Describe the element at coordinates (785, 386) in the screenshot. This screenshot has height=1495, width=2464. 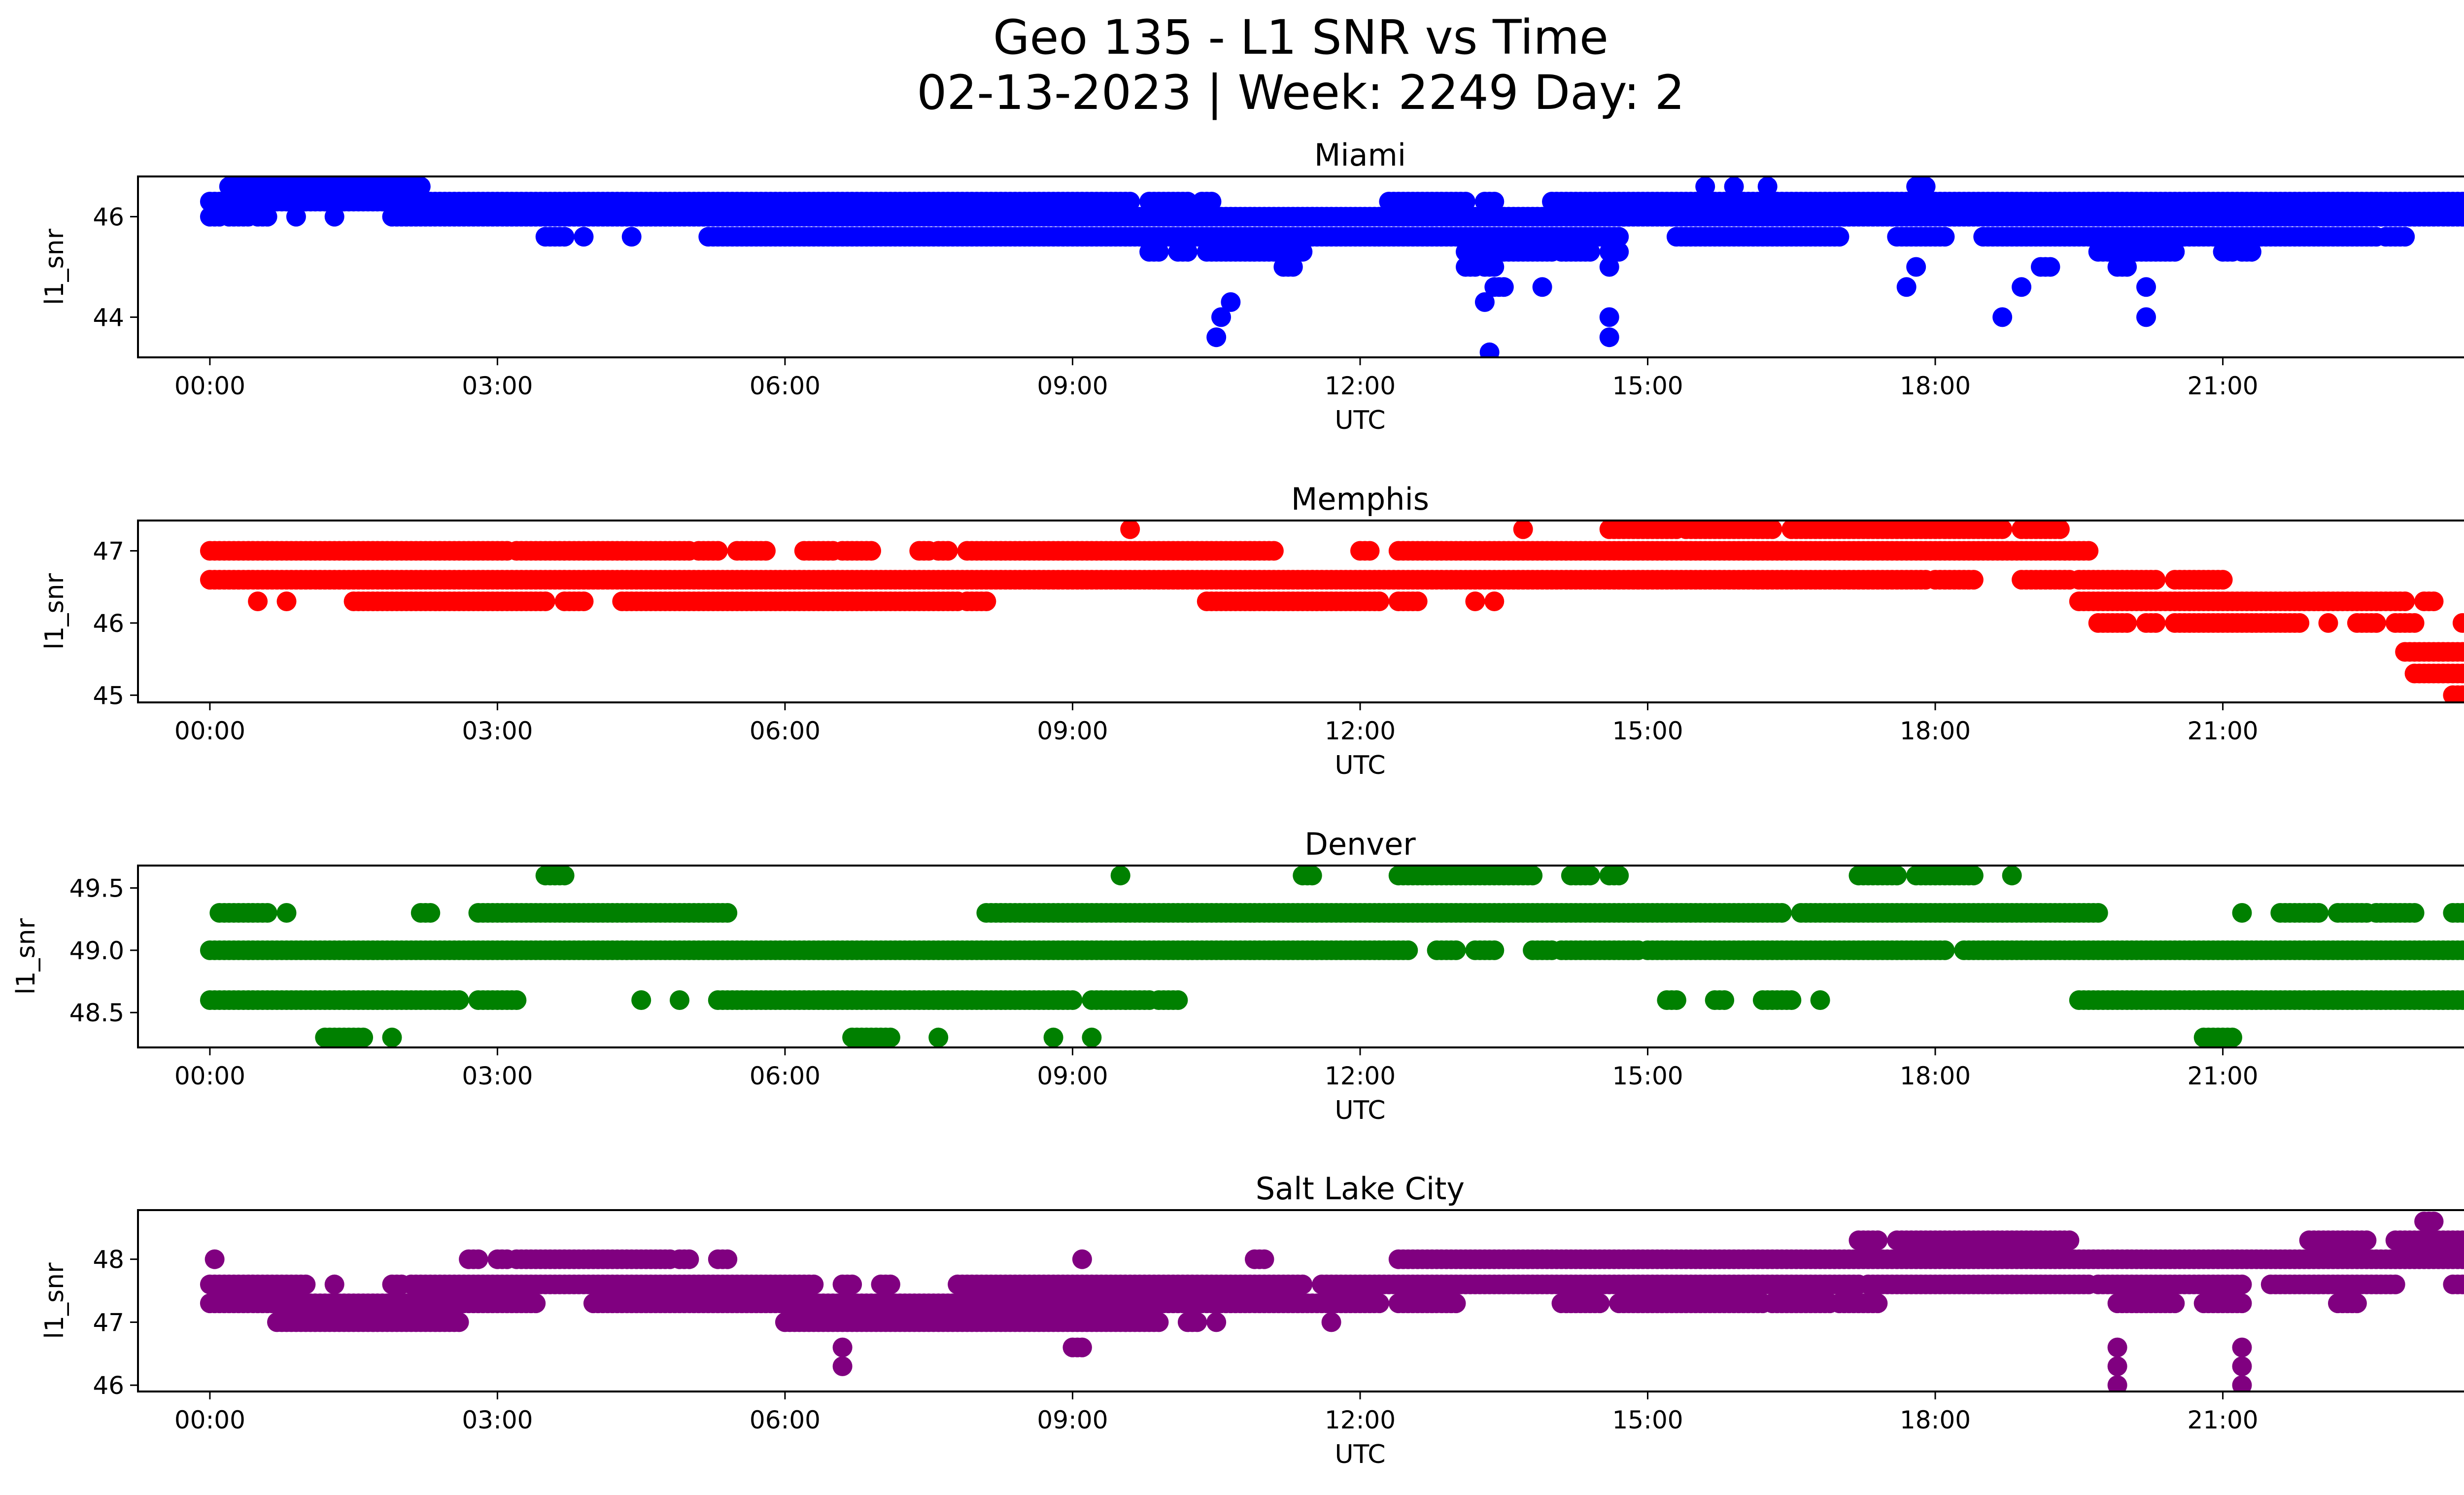
I see `x-tick-label: 06:00` at that location.